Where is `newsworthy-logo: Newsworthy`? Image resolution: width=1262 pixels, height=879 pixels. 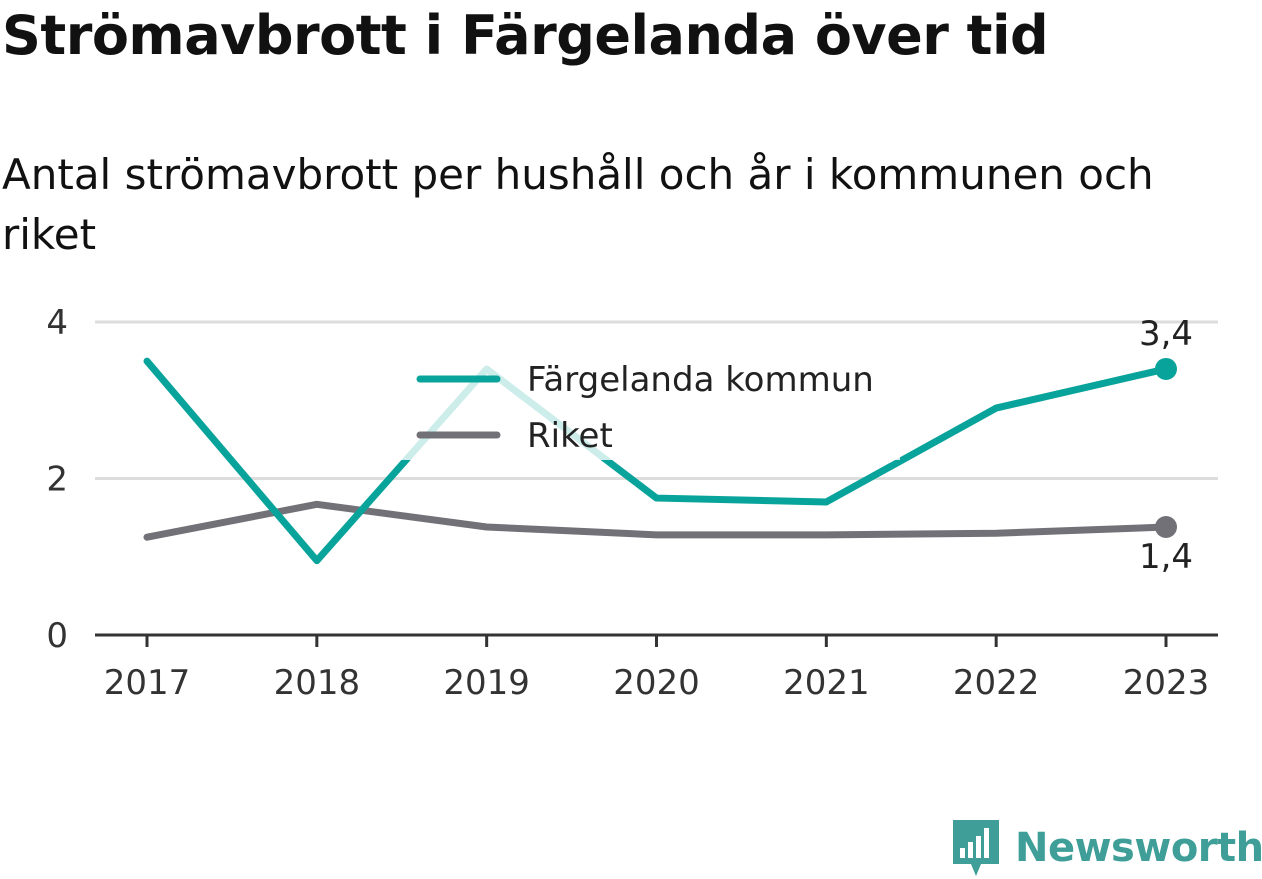 newsworthy-logo: Newsworthy is located at coordinates (1106, 848).